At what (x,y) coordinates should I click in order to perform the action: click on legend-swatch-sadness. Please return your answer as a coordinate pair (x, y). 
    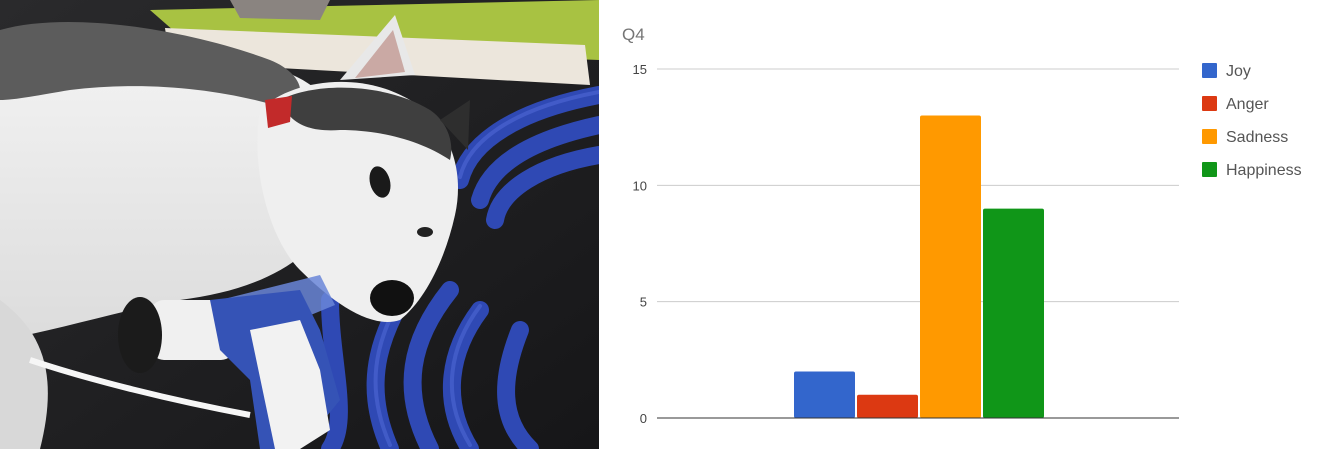
    Looking at the image, I should click on (1209, 136).